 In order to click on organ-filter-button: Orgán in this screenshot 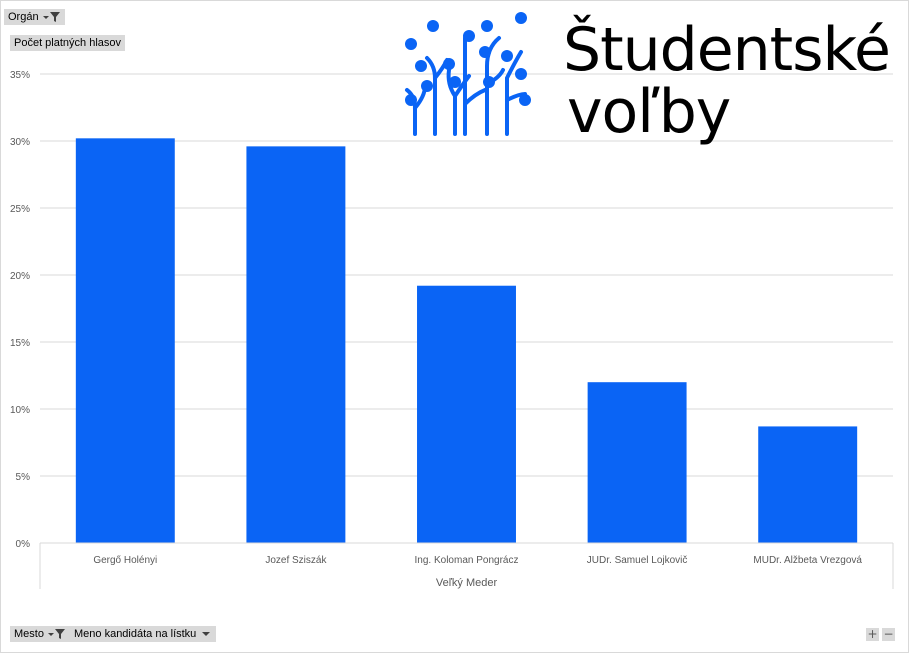, I will do `click(34, 17)`.